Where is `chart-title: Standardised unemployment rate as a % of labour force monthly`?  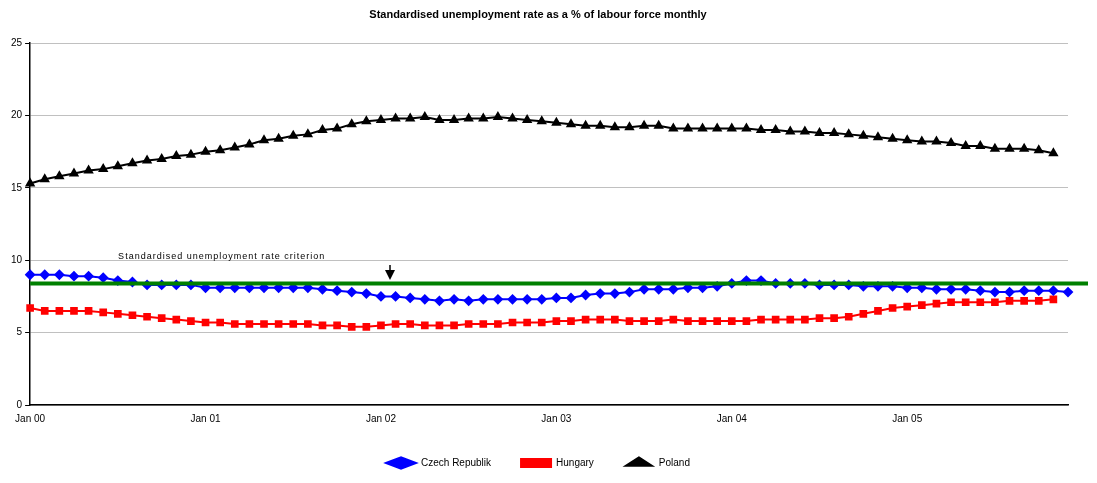
chart-title: Standardised unemployment rate as a % of labour force monthly is located at coordinates (538, 13).